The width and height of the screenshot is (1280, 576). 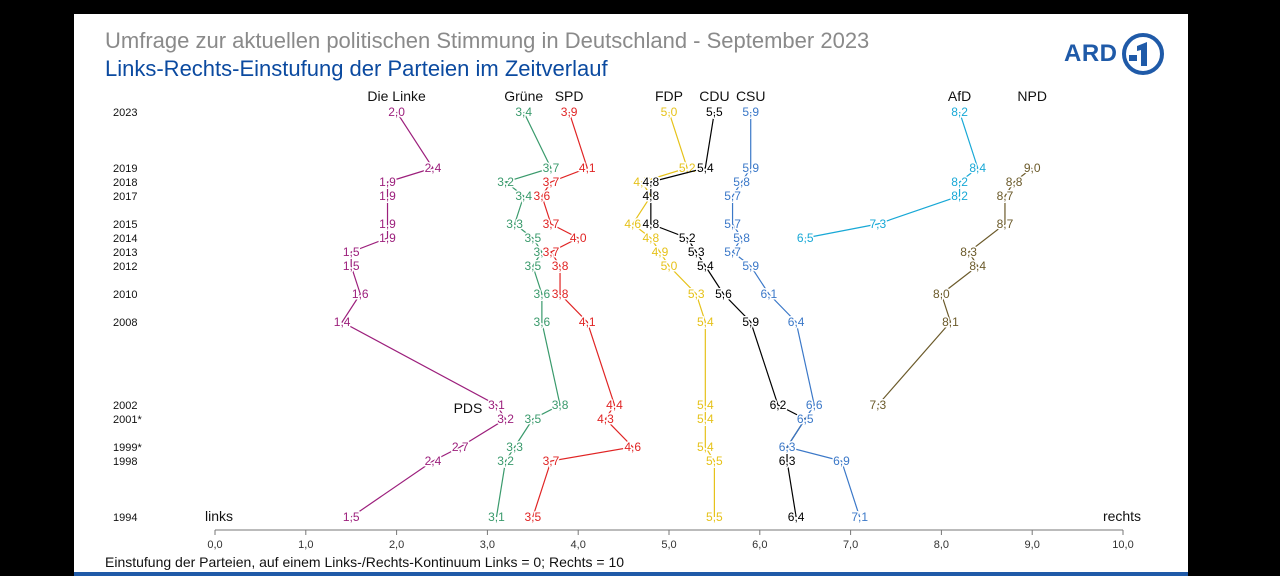 What do you see at coordinates (1122, 545) in the screenshot?
I see `x-tick-label: 10,0` at bounding box center [1122, 545].